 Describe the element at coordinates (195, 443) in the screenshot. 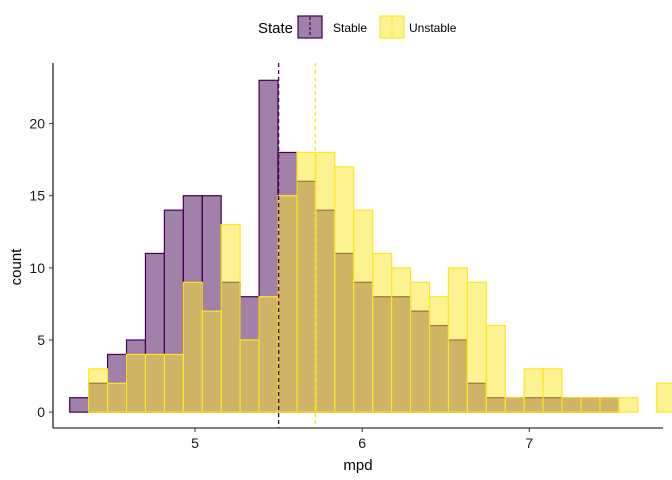

I see `x-tick-label: 5` at that location.